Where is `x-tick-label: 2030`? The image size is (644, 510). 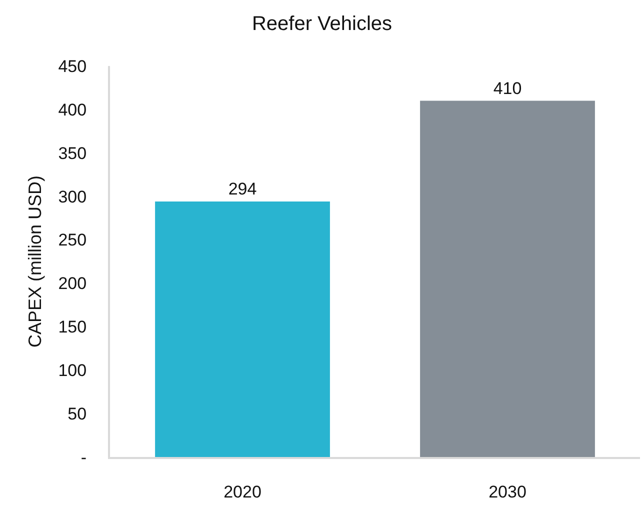 x-tick-label: 2030 is located at coordinates (507, 492).